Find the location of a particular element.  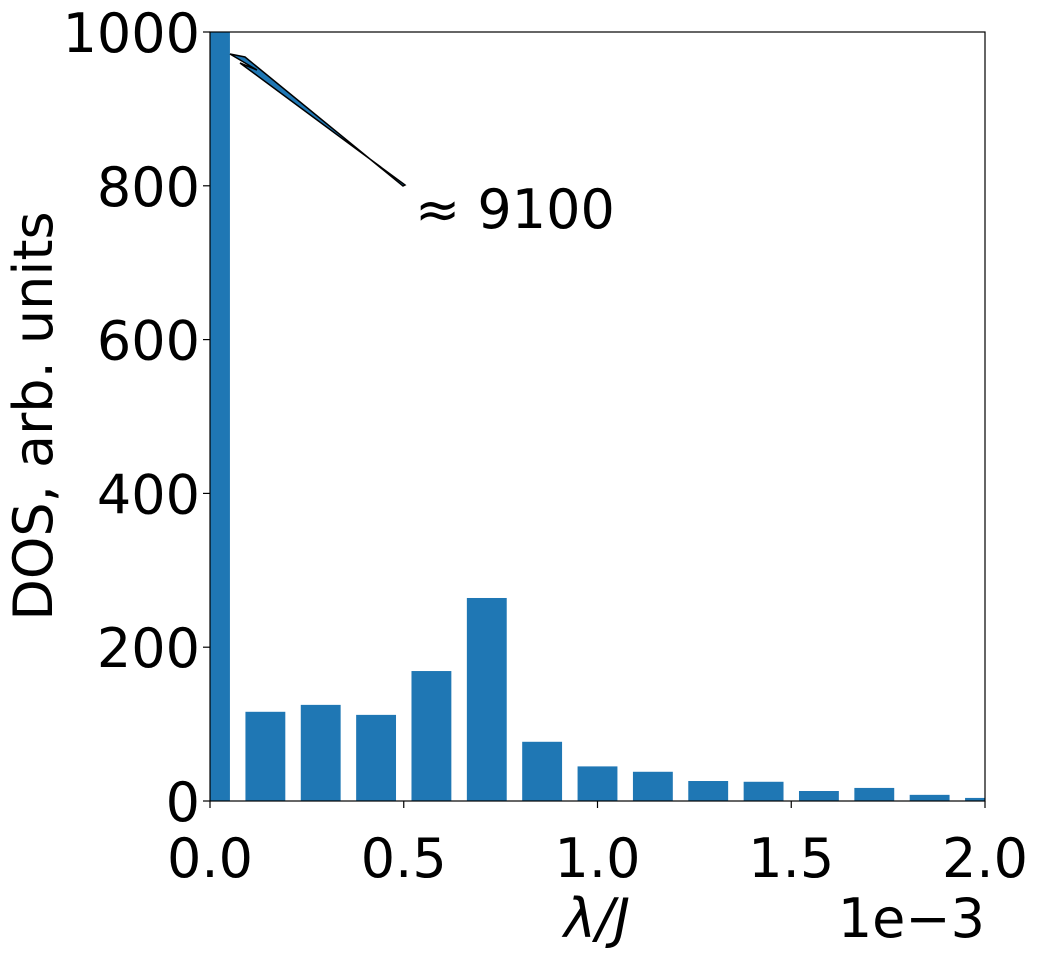

y-tick-label: 1000 is located at coordinates (131, 33).